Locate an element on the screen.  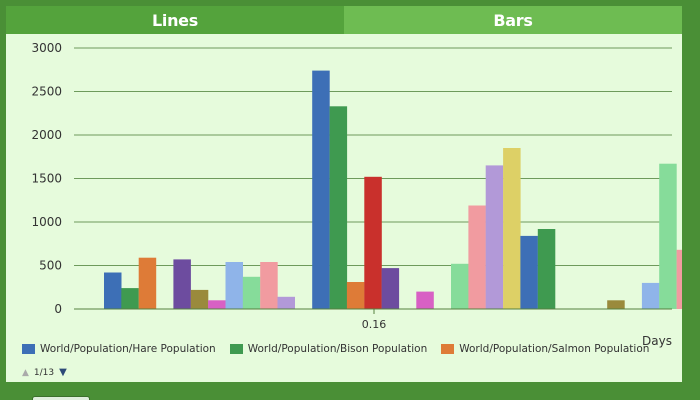
pager-text: 1/13 is located at coordinates (44, 372).